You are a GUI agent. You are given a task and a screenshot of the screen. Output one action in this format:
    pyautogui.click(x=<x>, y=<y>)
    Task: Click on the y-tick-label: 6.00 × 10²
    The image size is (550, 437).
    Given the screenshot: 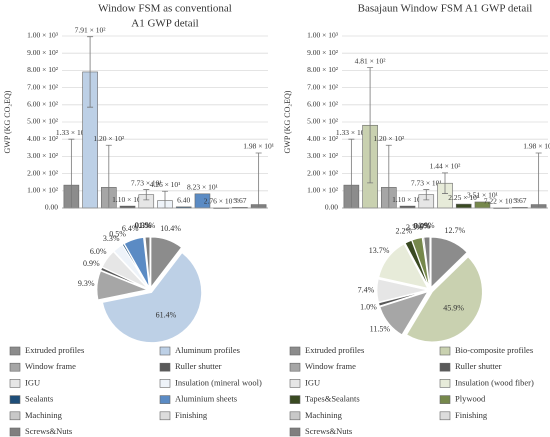 What is the action you would take?
    pyautogui.click(x=323, y=104)
    